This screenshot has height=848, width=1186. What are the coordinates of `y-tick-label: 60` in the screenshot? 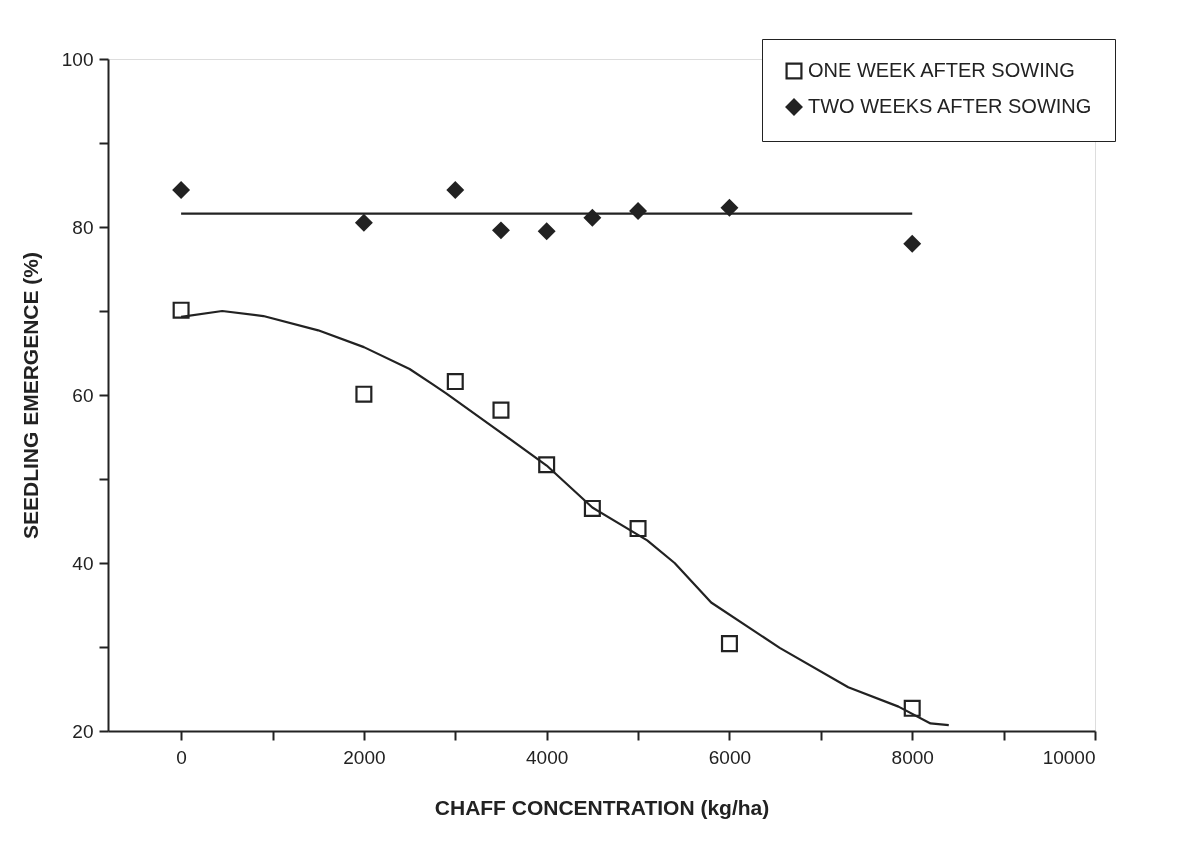 It's located at (83, 395).